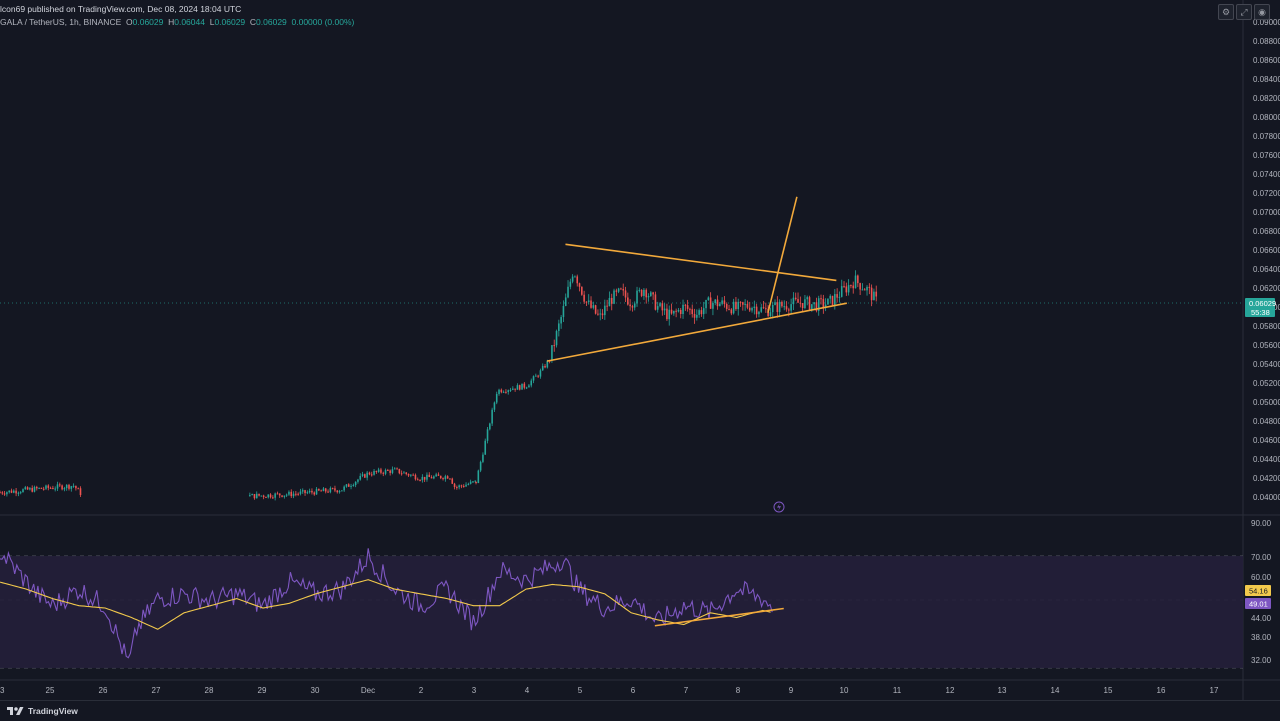 The image size is (1280, 721). What do you see at coordinates (1261, 577) in the screenshot?
I see `rsi-tick-label: 60.00` at bounding box center [1261, 577].